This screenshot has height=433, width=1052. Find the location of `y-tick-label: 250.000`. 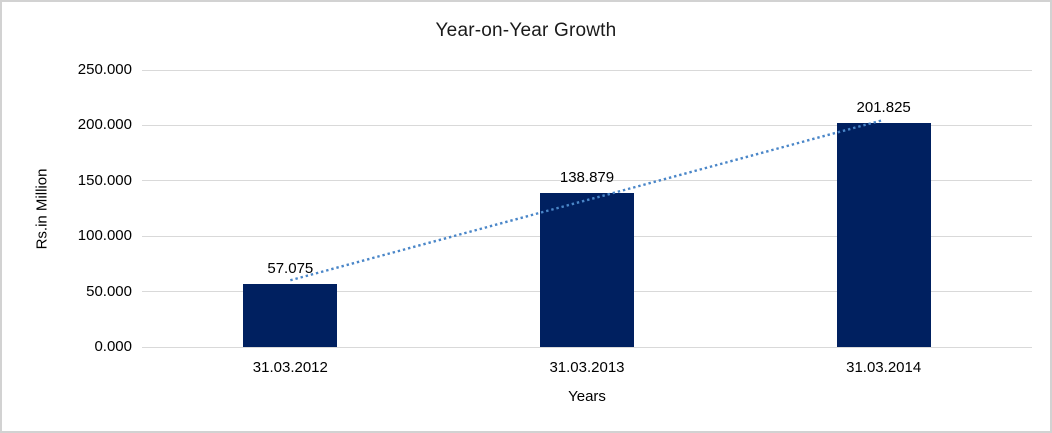

y-tick-label: 250.000 is located at coordinates (104, 69).